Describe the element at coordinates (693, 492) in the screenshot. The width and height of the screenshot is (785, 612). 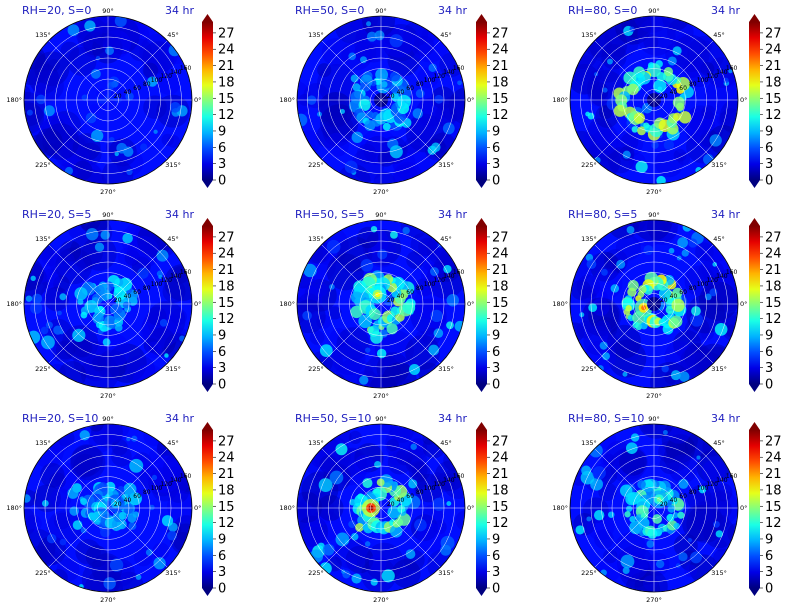
I see `radial-tick-label: 80` at that location.